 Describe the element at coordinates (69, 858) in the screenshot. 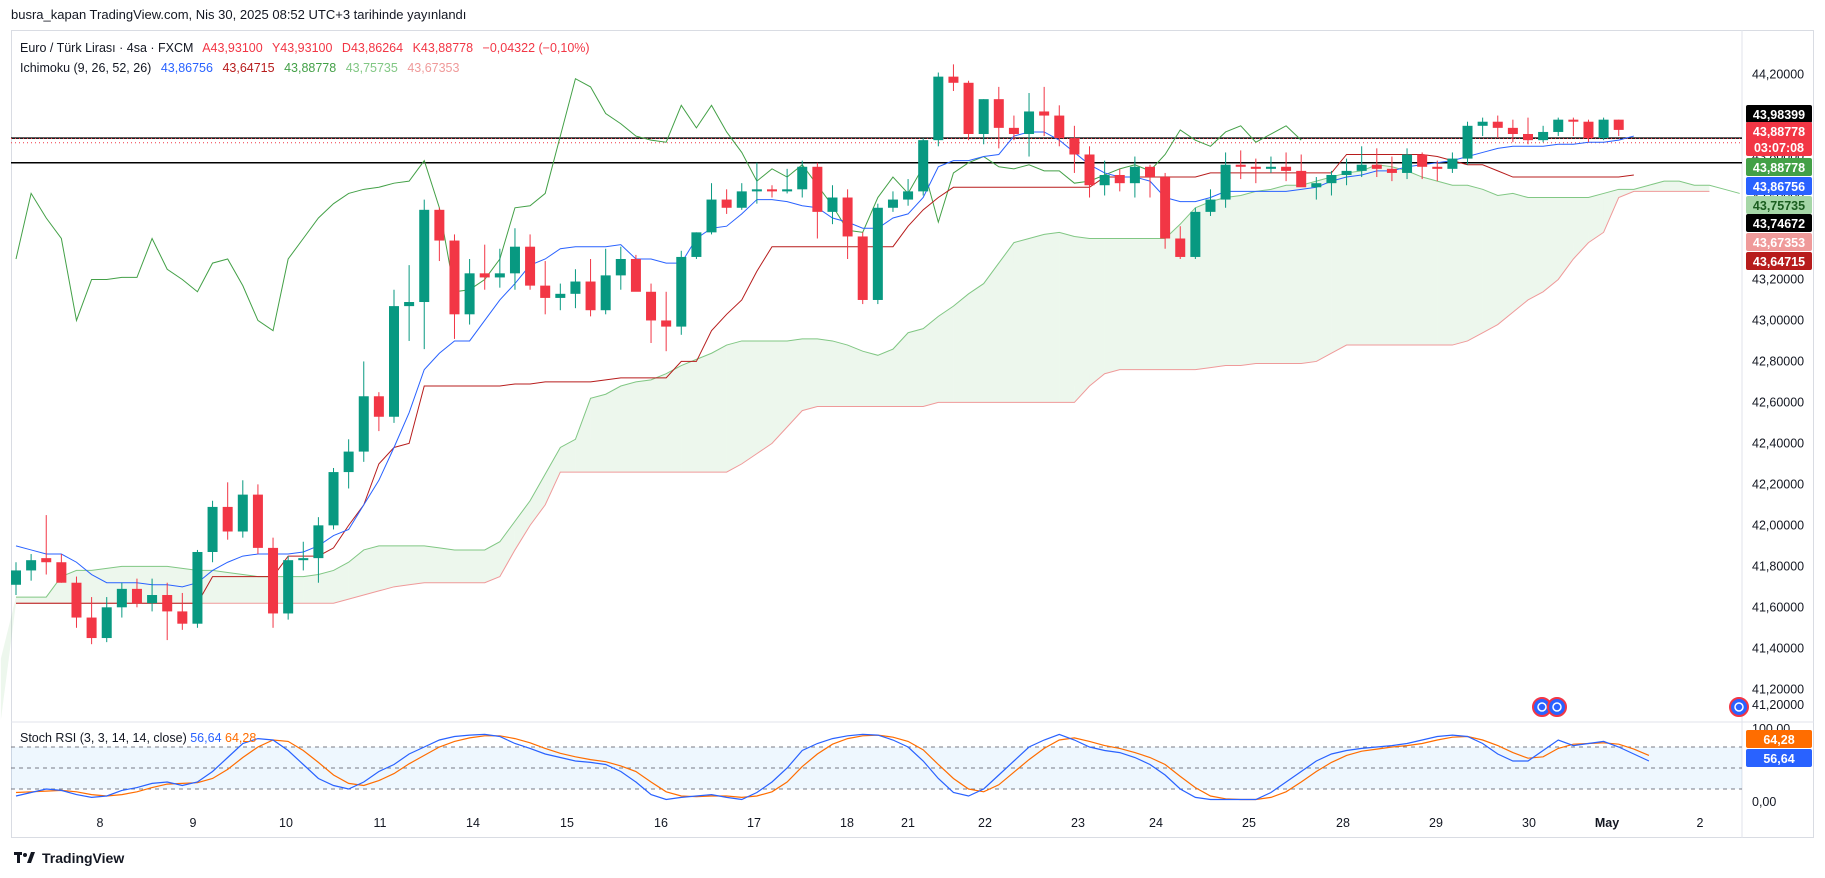

I see `footer-brand: TradingView` at that location.